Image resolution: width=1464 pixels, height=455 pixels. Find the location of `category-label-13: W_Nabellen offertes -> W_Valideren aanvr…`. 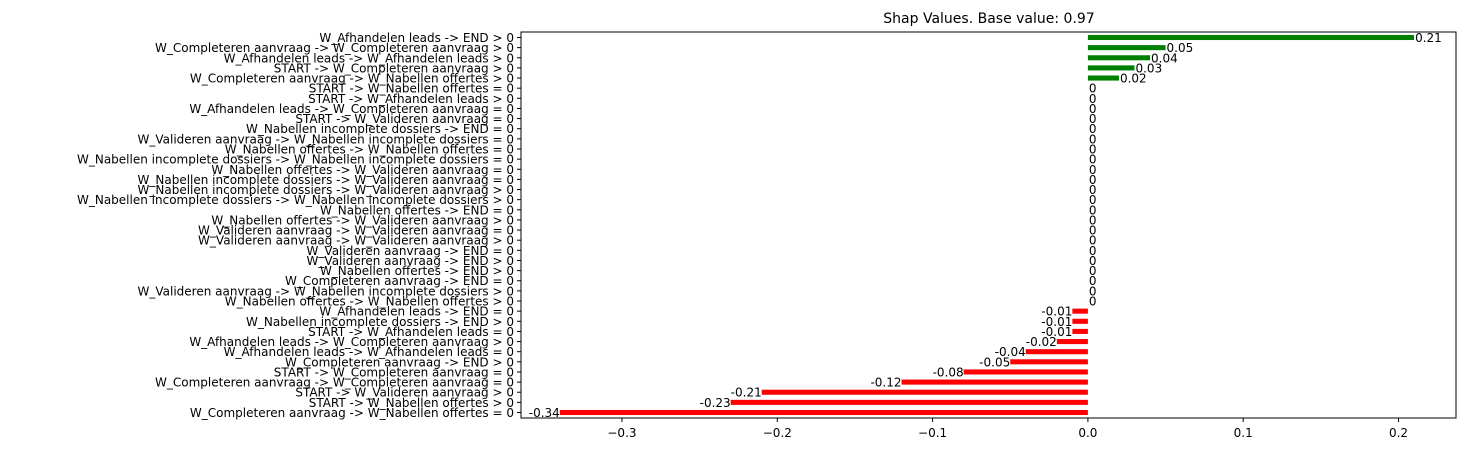

category-label-13: W_Nabellen offertes -> W_Valideren aanvr… is located at coordinates (362, 170).